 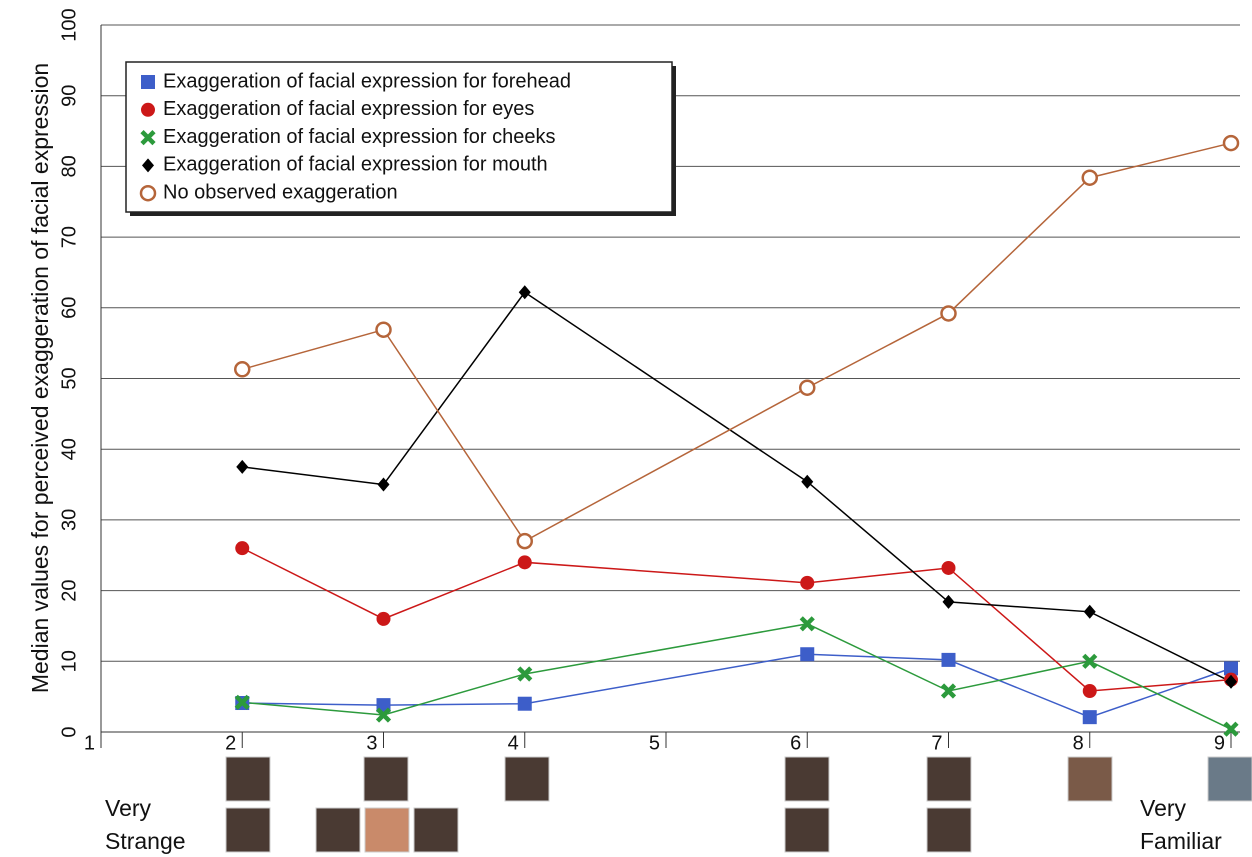 What do you see at coordinates (145, 841) in the screenshot?
I see `annotation: Strange` at bounding box center [145, 841].